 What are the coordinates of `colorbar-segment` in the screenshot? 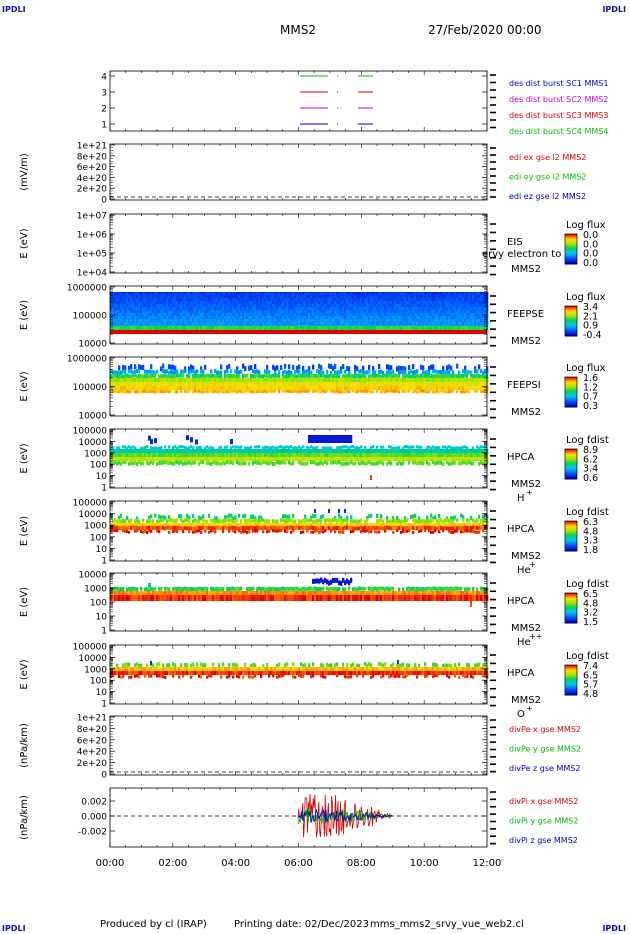 It's located at (571, 241).